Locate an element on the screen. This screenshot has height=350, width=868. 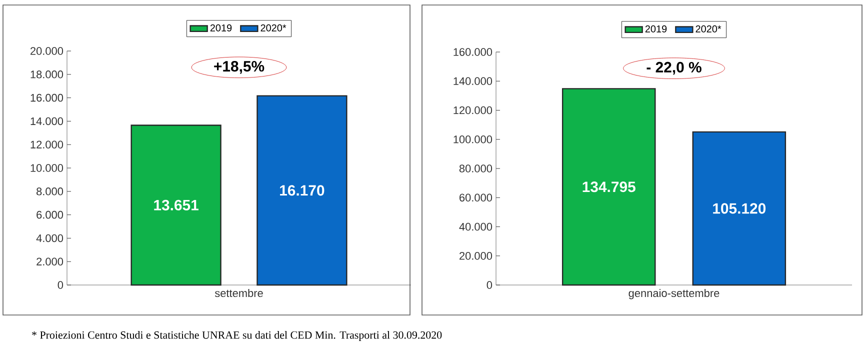
y-tick-label: 160.000 is located at coordinates (473, 52).